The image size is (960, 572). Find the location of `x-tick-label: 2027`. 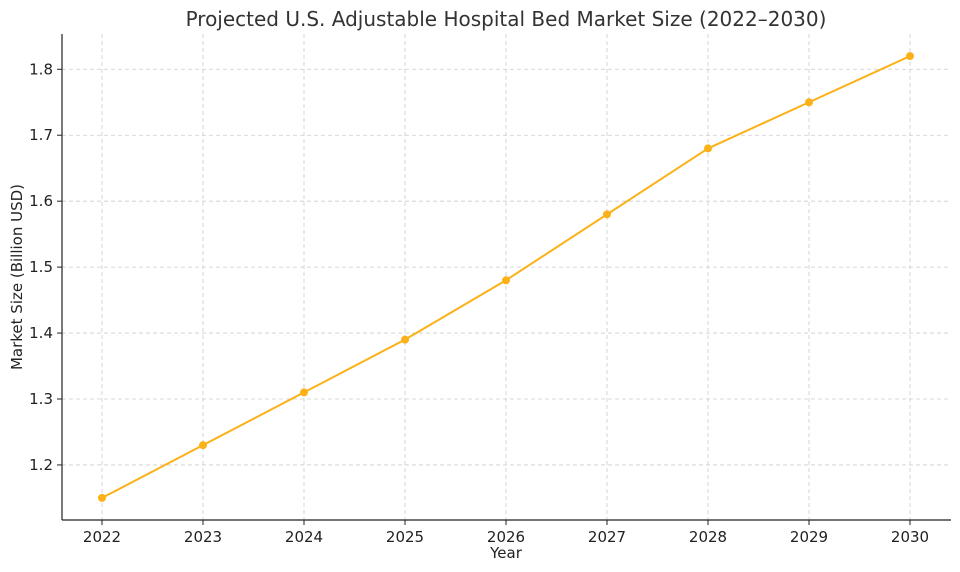

x-tick-label: 2027 is located at coordinates (607, 537).